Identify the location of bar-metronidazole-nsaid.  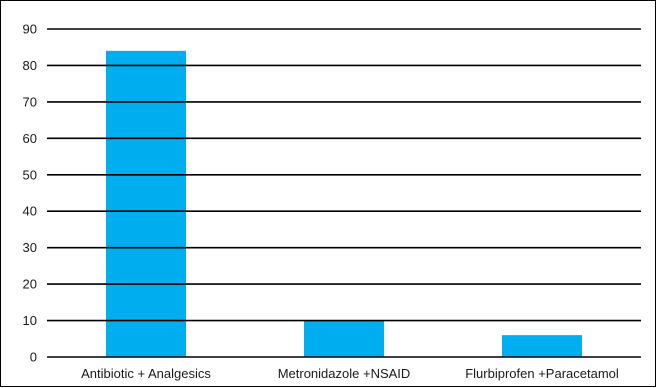
(344, 338).